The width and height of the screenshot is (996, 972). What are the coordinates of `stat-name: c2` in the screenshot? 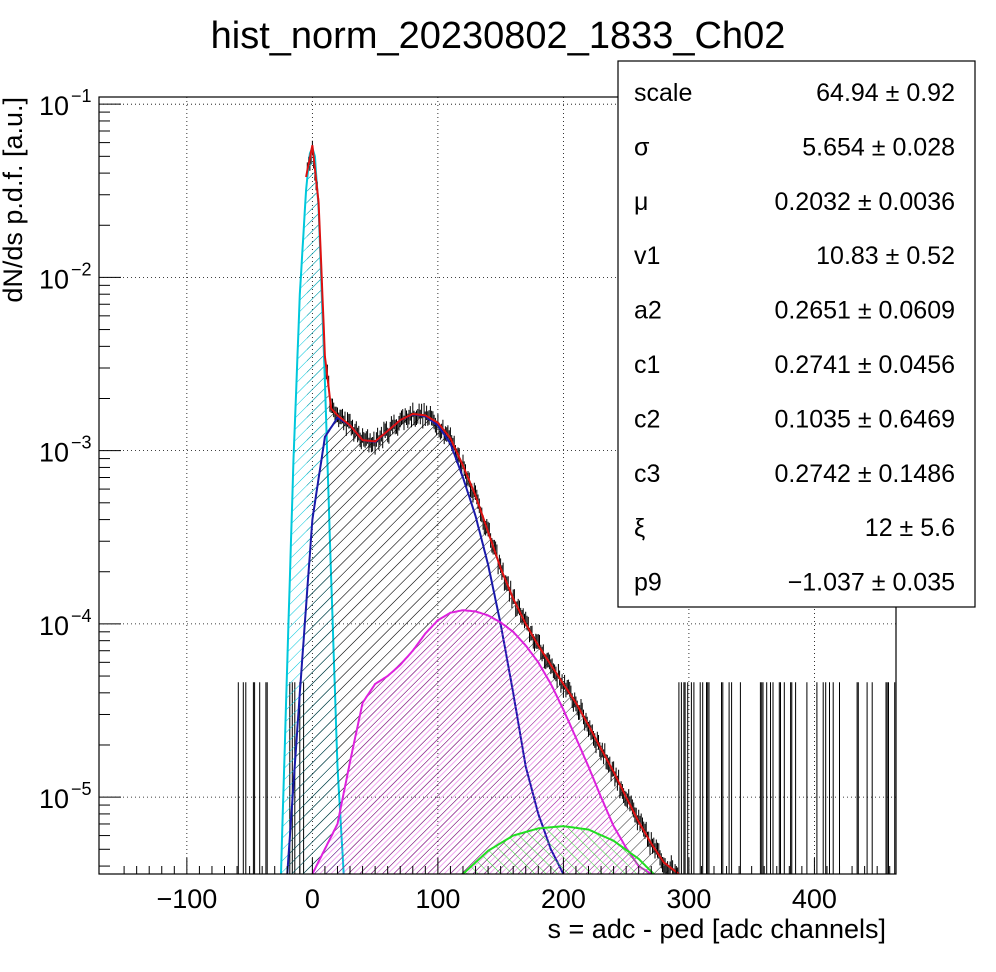 It's located at (647, 419).